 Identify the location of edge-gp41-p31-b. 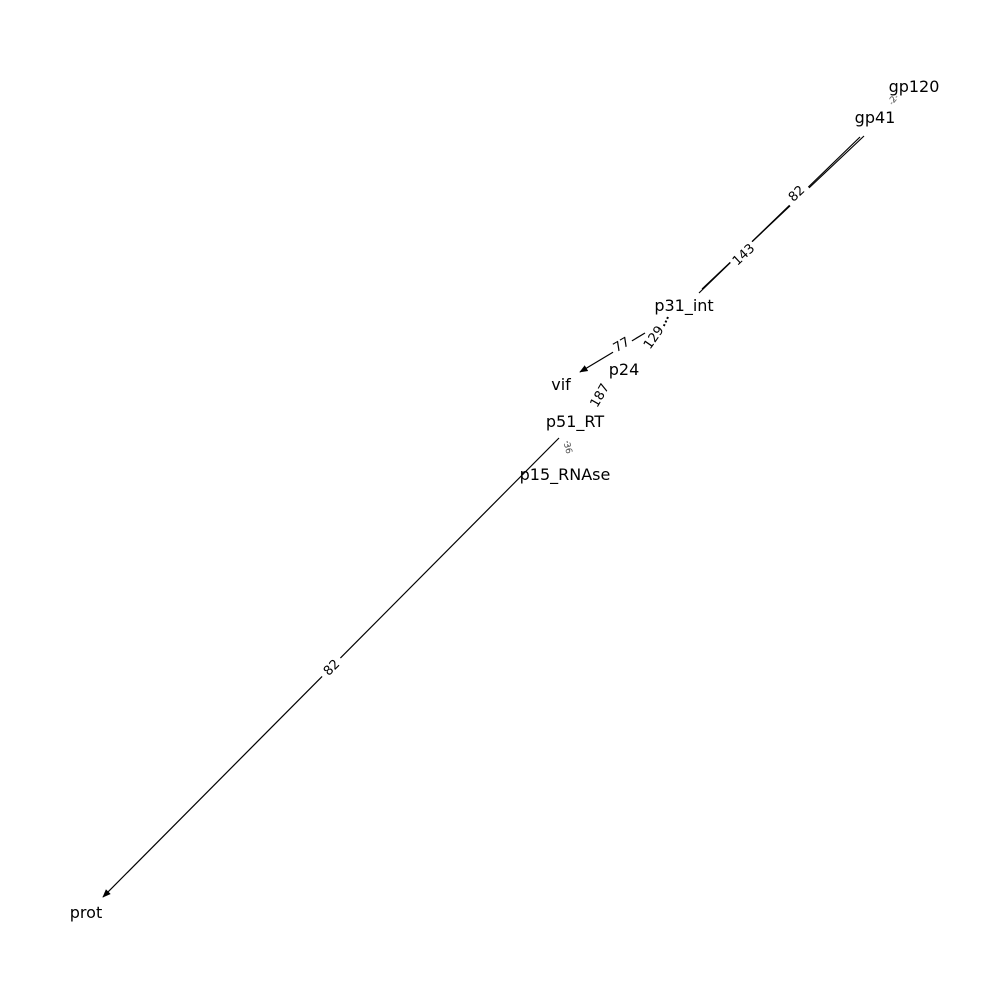
(779, 215).